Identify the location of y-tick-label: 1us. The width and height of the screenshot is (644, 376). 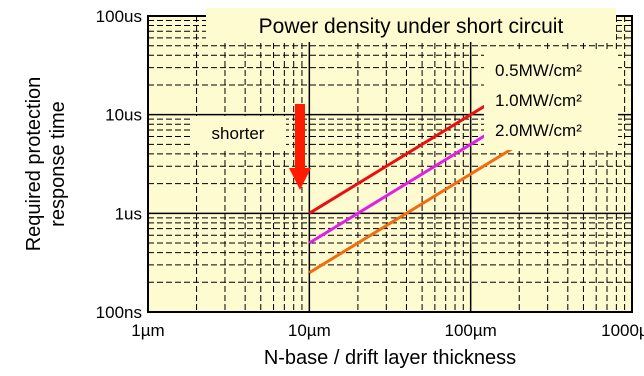
(128, 213).